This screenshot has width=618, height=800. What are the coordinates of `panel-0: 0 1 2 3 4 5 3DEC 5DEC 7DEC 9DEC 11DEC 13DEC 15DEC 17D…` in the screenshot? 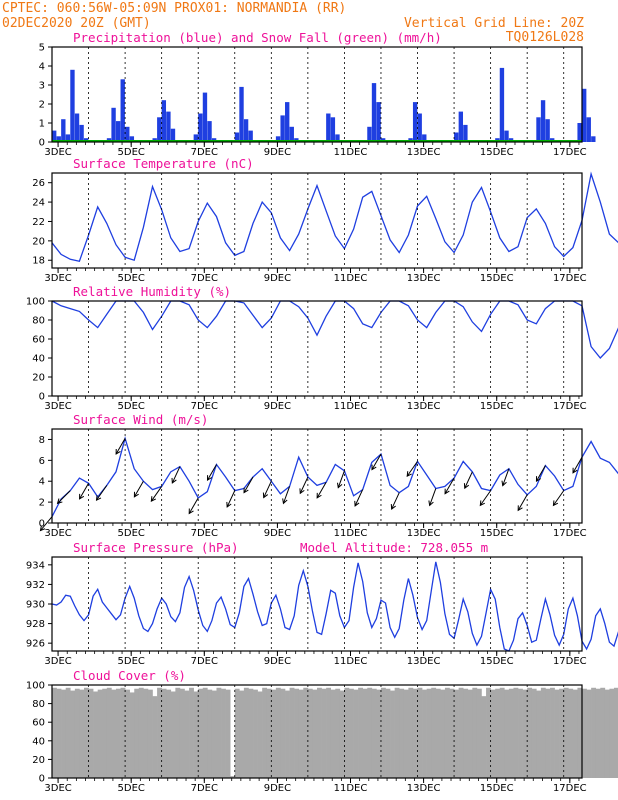 It's located at (317, 94).